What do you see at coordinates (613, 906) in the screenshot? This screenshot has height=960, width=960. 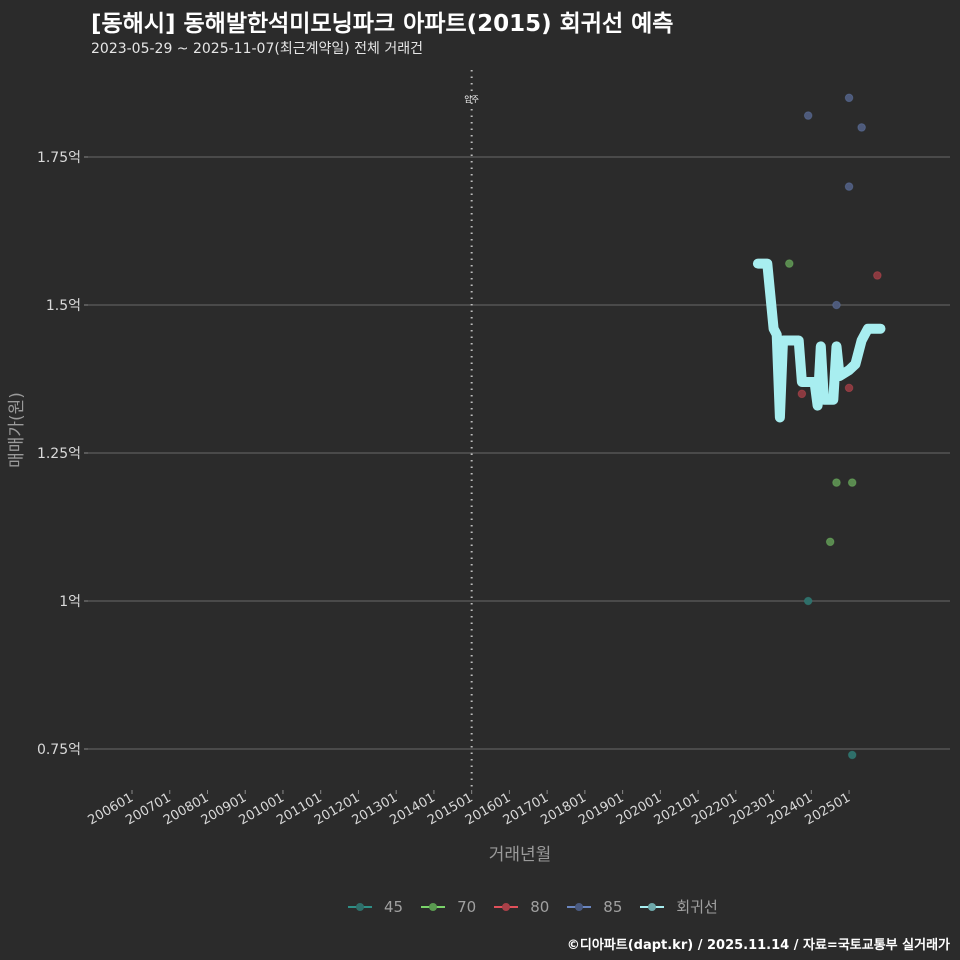 I see `legend-label: 85` at bounding box center [613, 906].